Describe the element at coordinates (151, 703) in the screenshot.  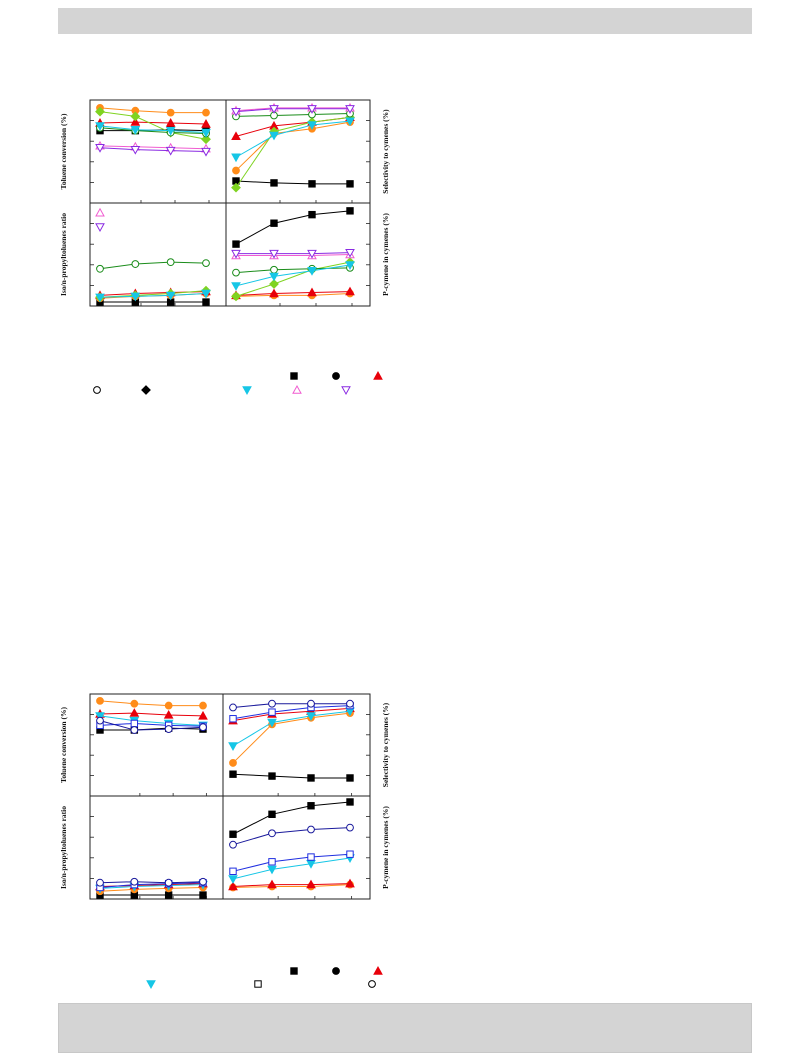
I see `series-filled-circle-orange` at that location.